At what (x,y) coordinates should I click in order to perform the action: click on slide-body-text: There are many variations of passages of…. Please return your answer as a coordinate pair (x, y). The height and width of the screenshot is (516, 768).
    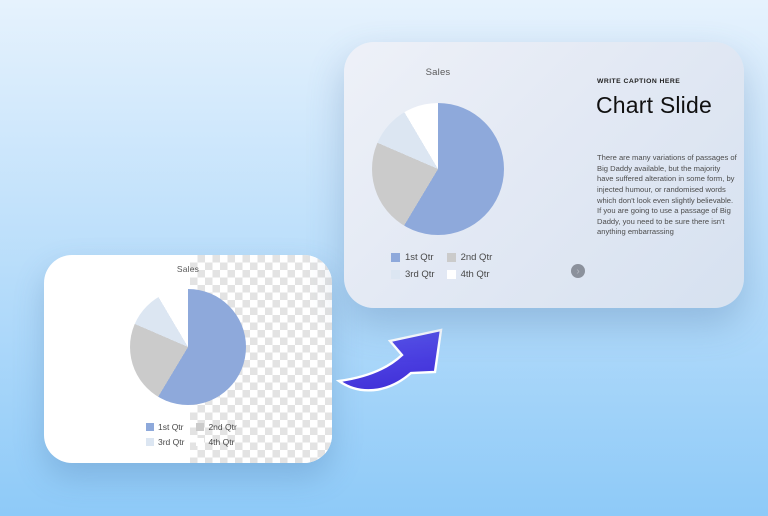
    Looking at the image, I should click on (667, 195).